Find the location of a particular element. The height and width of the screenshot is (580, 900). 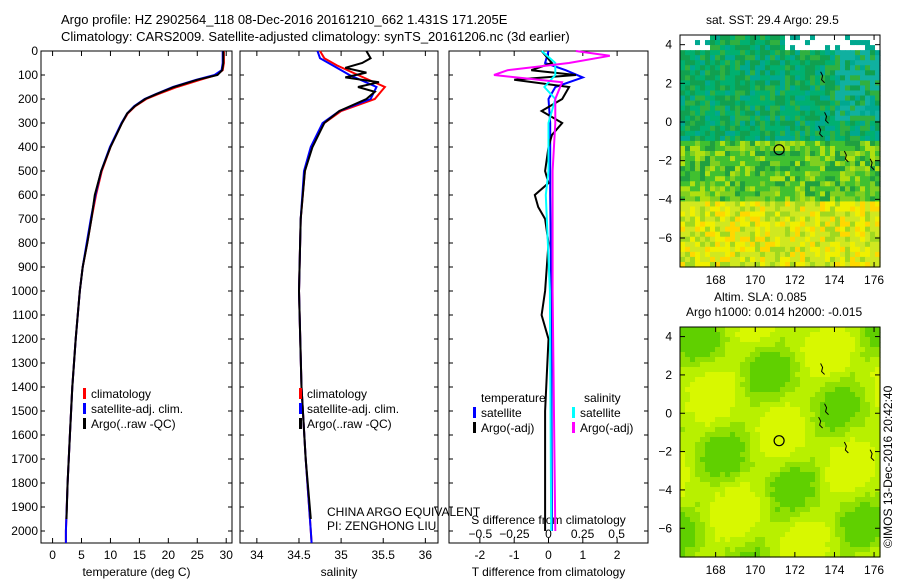

x-tick-label: 10 is located at coordinates (111, 555).